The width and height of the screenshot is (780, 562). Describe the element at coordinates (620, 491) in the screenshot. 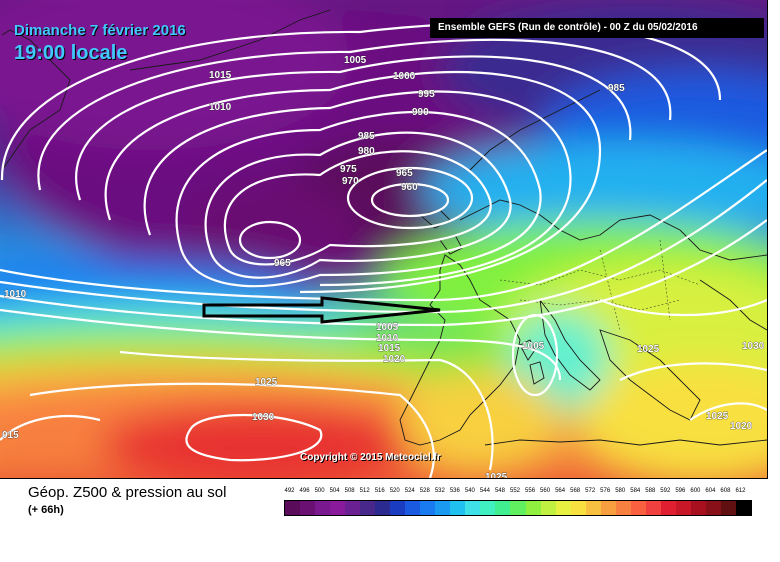

I see `scale-label: 580` at that location.